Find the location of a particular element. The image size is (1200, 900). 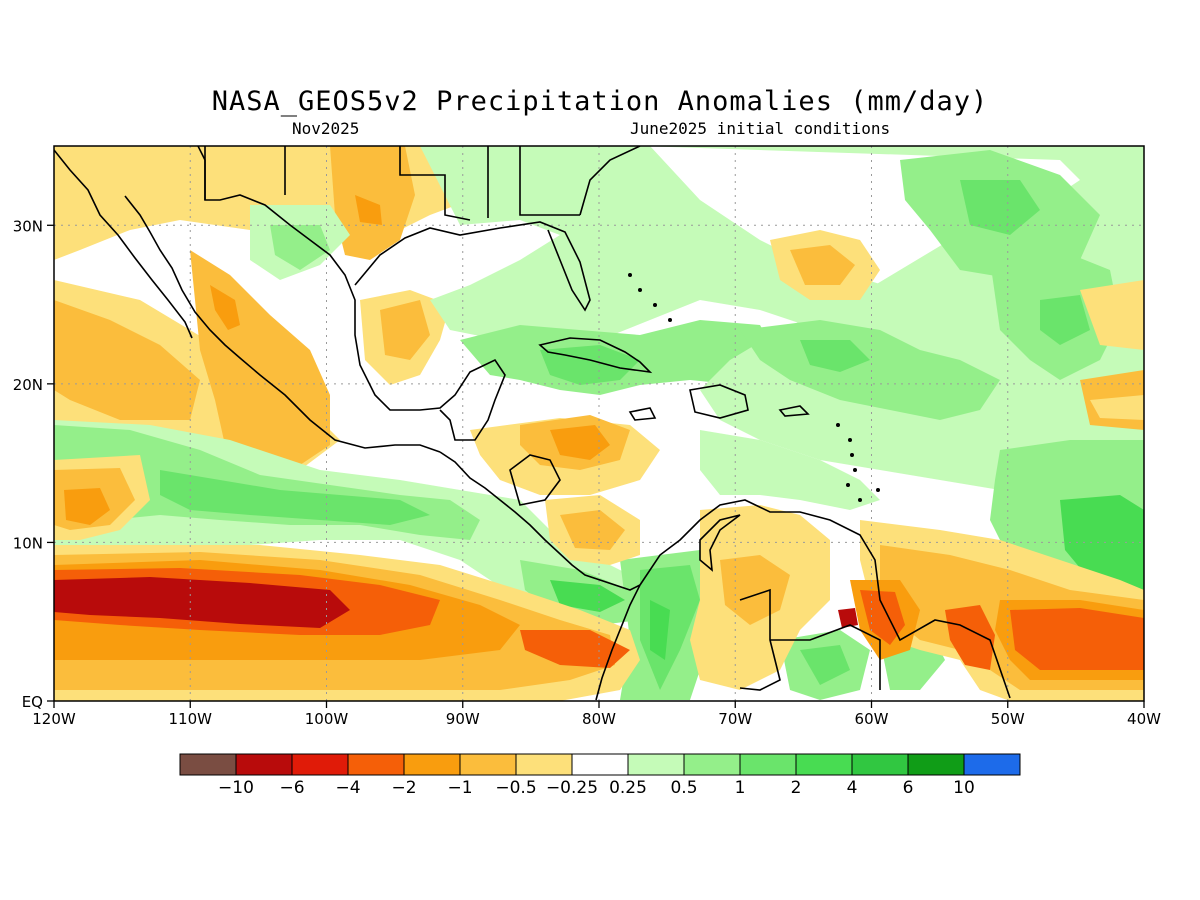

colorbar-label: −1 is located at coordinates (459, 788).